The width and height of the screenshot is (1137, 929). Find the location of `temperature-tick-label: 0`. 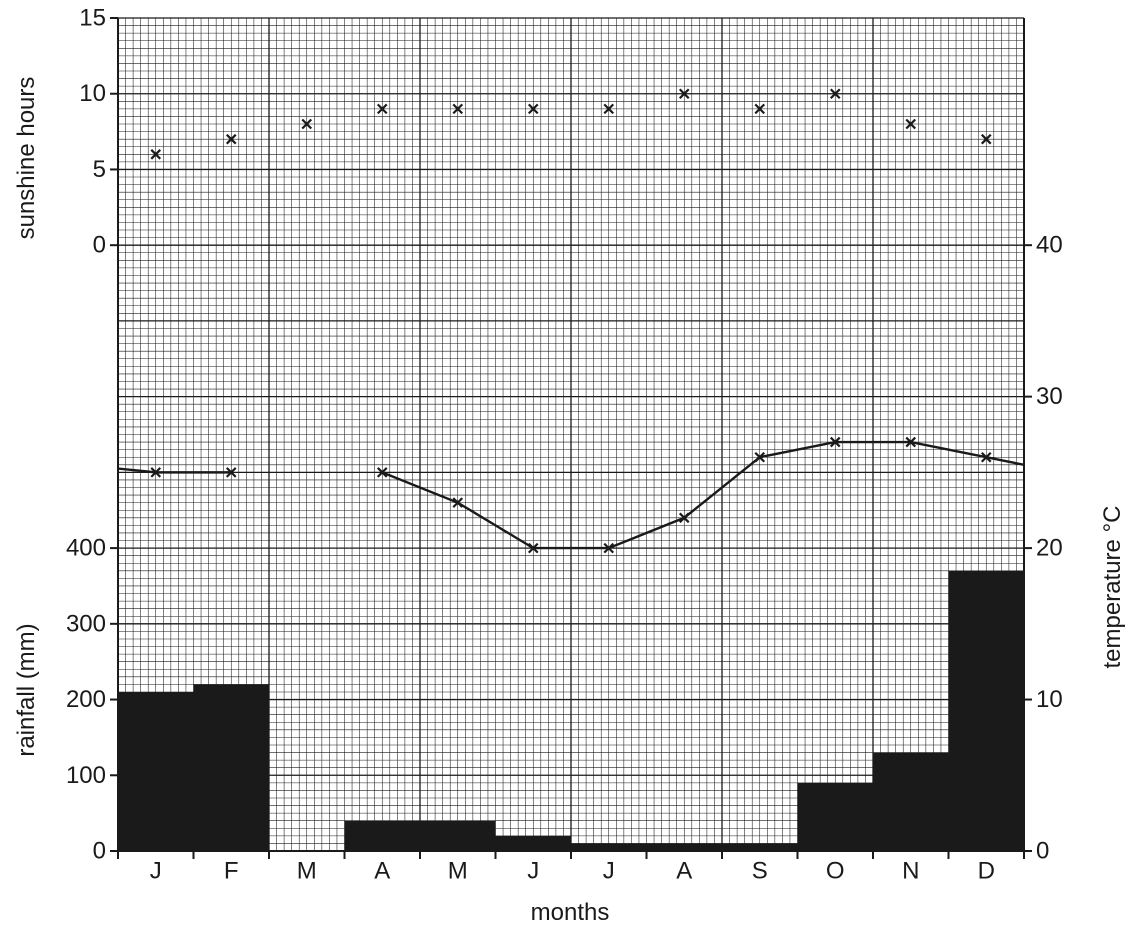

temperature-tick-label: 0 is located at coordinates (1042, 851).